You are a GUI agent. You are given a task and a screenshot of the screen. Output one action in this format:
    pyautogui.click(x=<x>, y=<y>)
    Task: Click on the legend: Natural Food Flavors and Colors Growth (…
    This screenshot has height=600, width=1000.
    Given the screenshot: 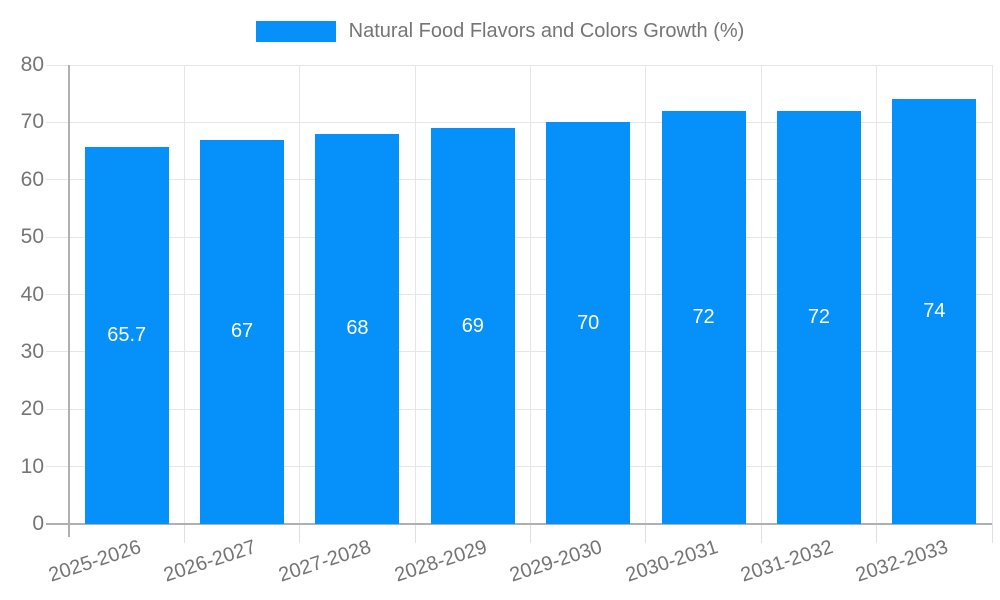 What is the action you would take?
    pyautogui.click(x=500, y=31)
    